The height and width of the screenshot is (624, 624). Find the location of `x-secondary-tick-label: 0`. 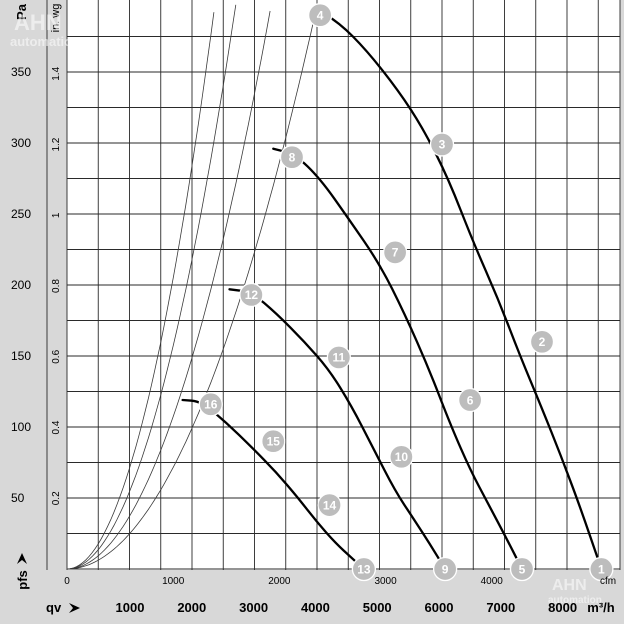

x-secondary-tick-label: 0 is located at coordinates (67, 581).